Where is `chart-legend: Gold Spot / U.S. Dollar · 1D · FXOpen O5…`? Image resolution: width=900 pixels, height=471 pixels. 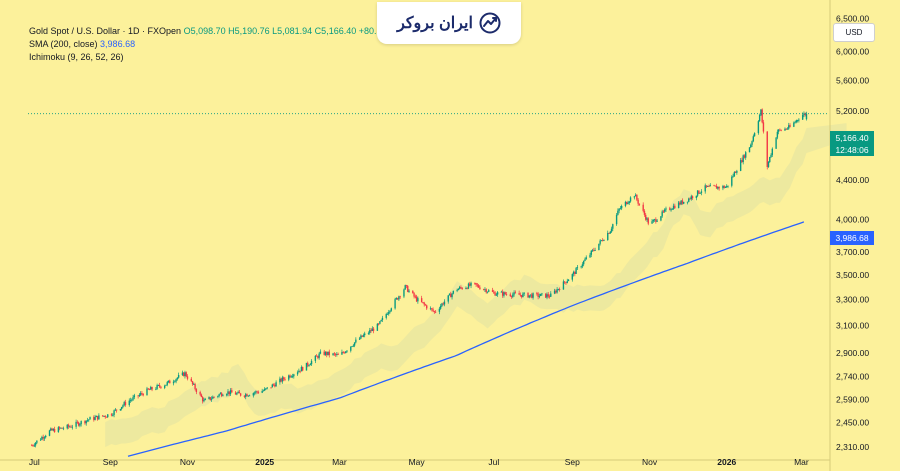
chart-legend: Gold Spot / U.S. Dollar · 1D · FXOpen O5… is located at coordinates (208, 44).